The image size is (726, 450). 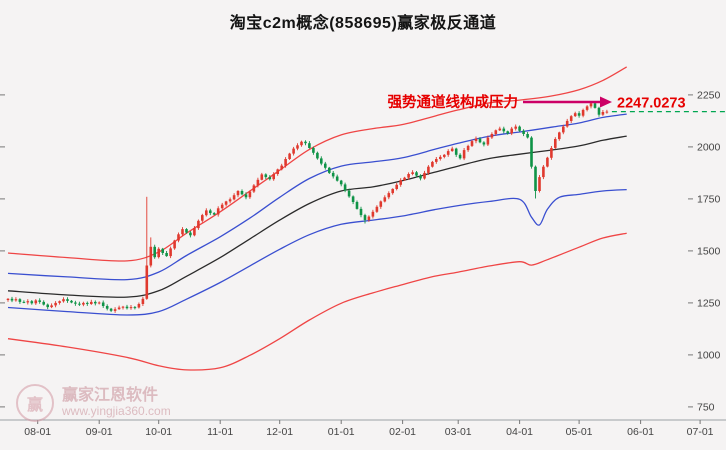 I want to click on y-axis-label: 2000, so click(x=709, y=147).